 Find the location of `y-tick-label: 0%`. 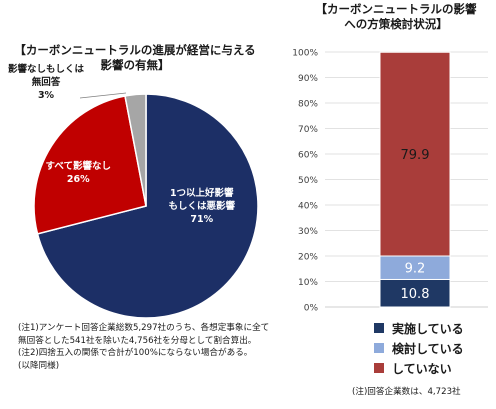

y-tick-label: 0% is located at coordinates (311, 309).